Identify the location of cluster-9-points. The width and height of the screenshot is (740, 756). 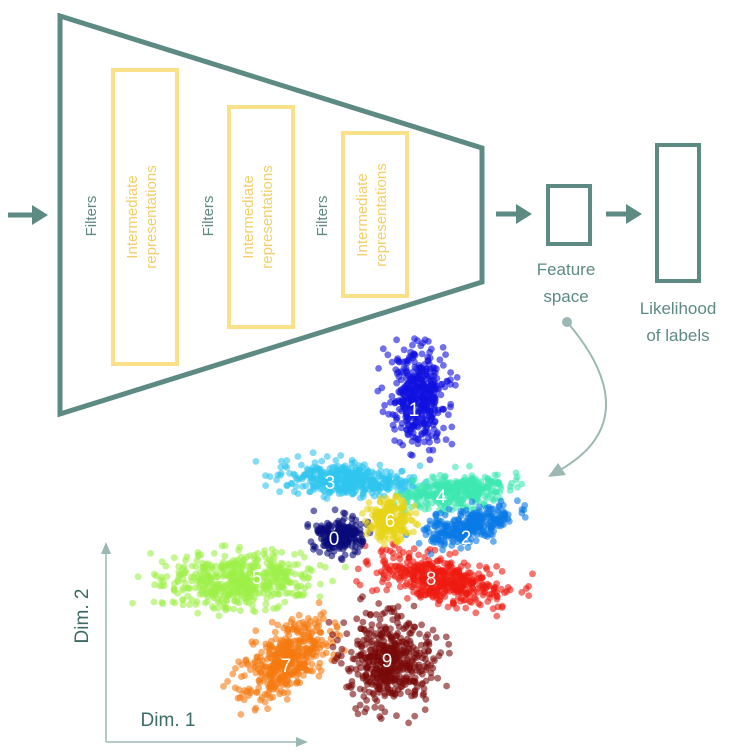
(389, 660).